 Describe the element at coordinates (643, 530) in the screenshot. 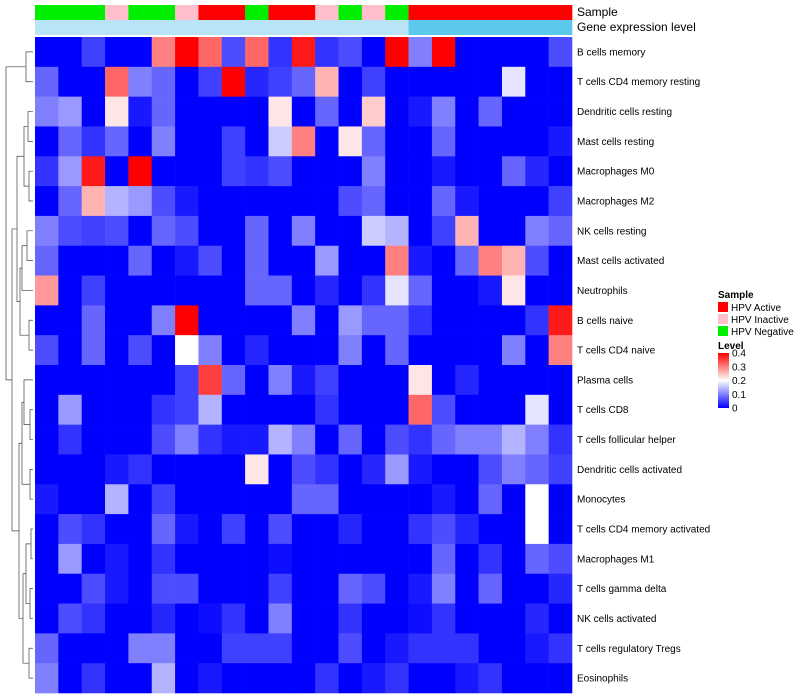

I see `row-label: T cells CD4 memory activated` at that location.